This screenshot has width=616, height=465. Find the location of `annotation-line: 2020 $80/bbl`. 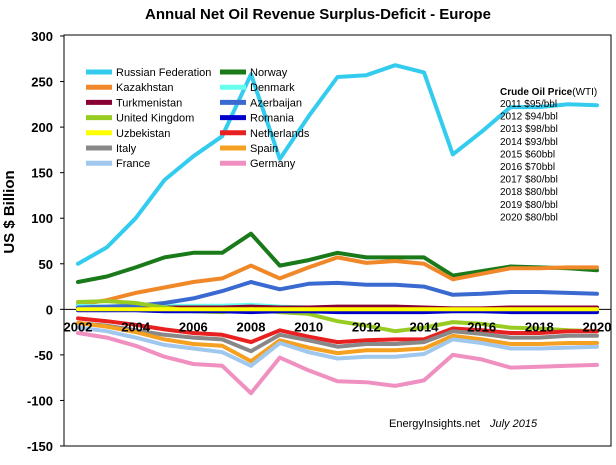

annotation-line: 2020 $80/bbl is located at coordinates (529, 217).